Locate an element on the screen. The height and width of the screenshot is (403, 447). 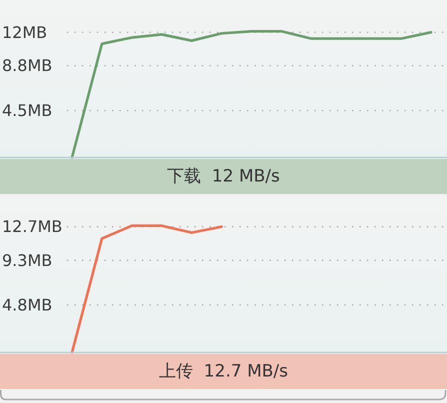
y-tick-label: 12MB is located at coordinates (25, 32).